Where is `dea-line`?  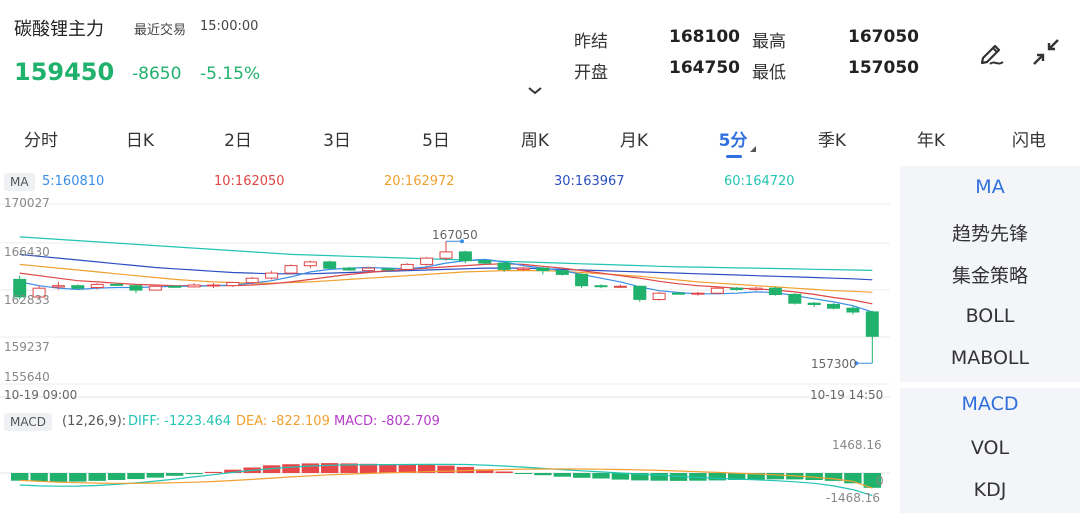
dea-line is located at coordinates (446, 478).